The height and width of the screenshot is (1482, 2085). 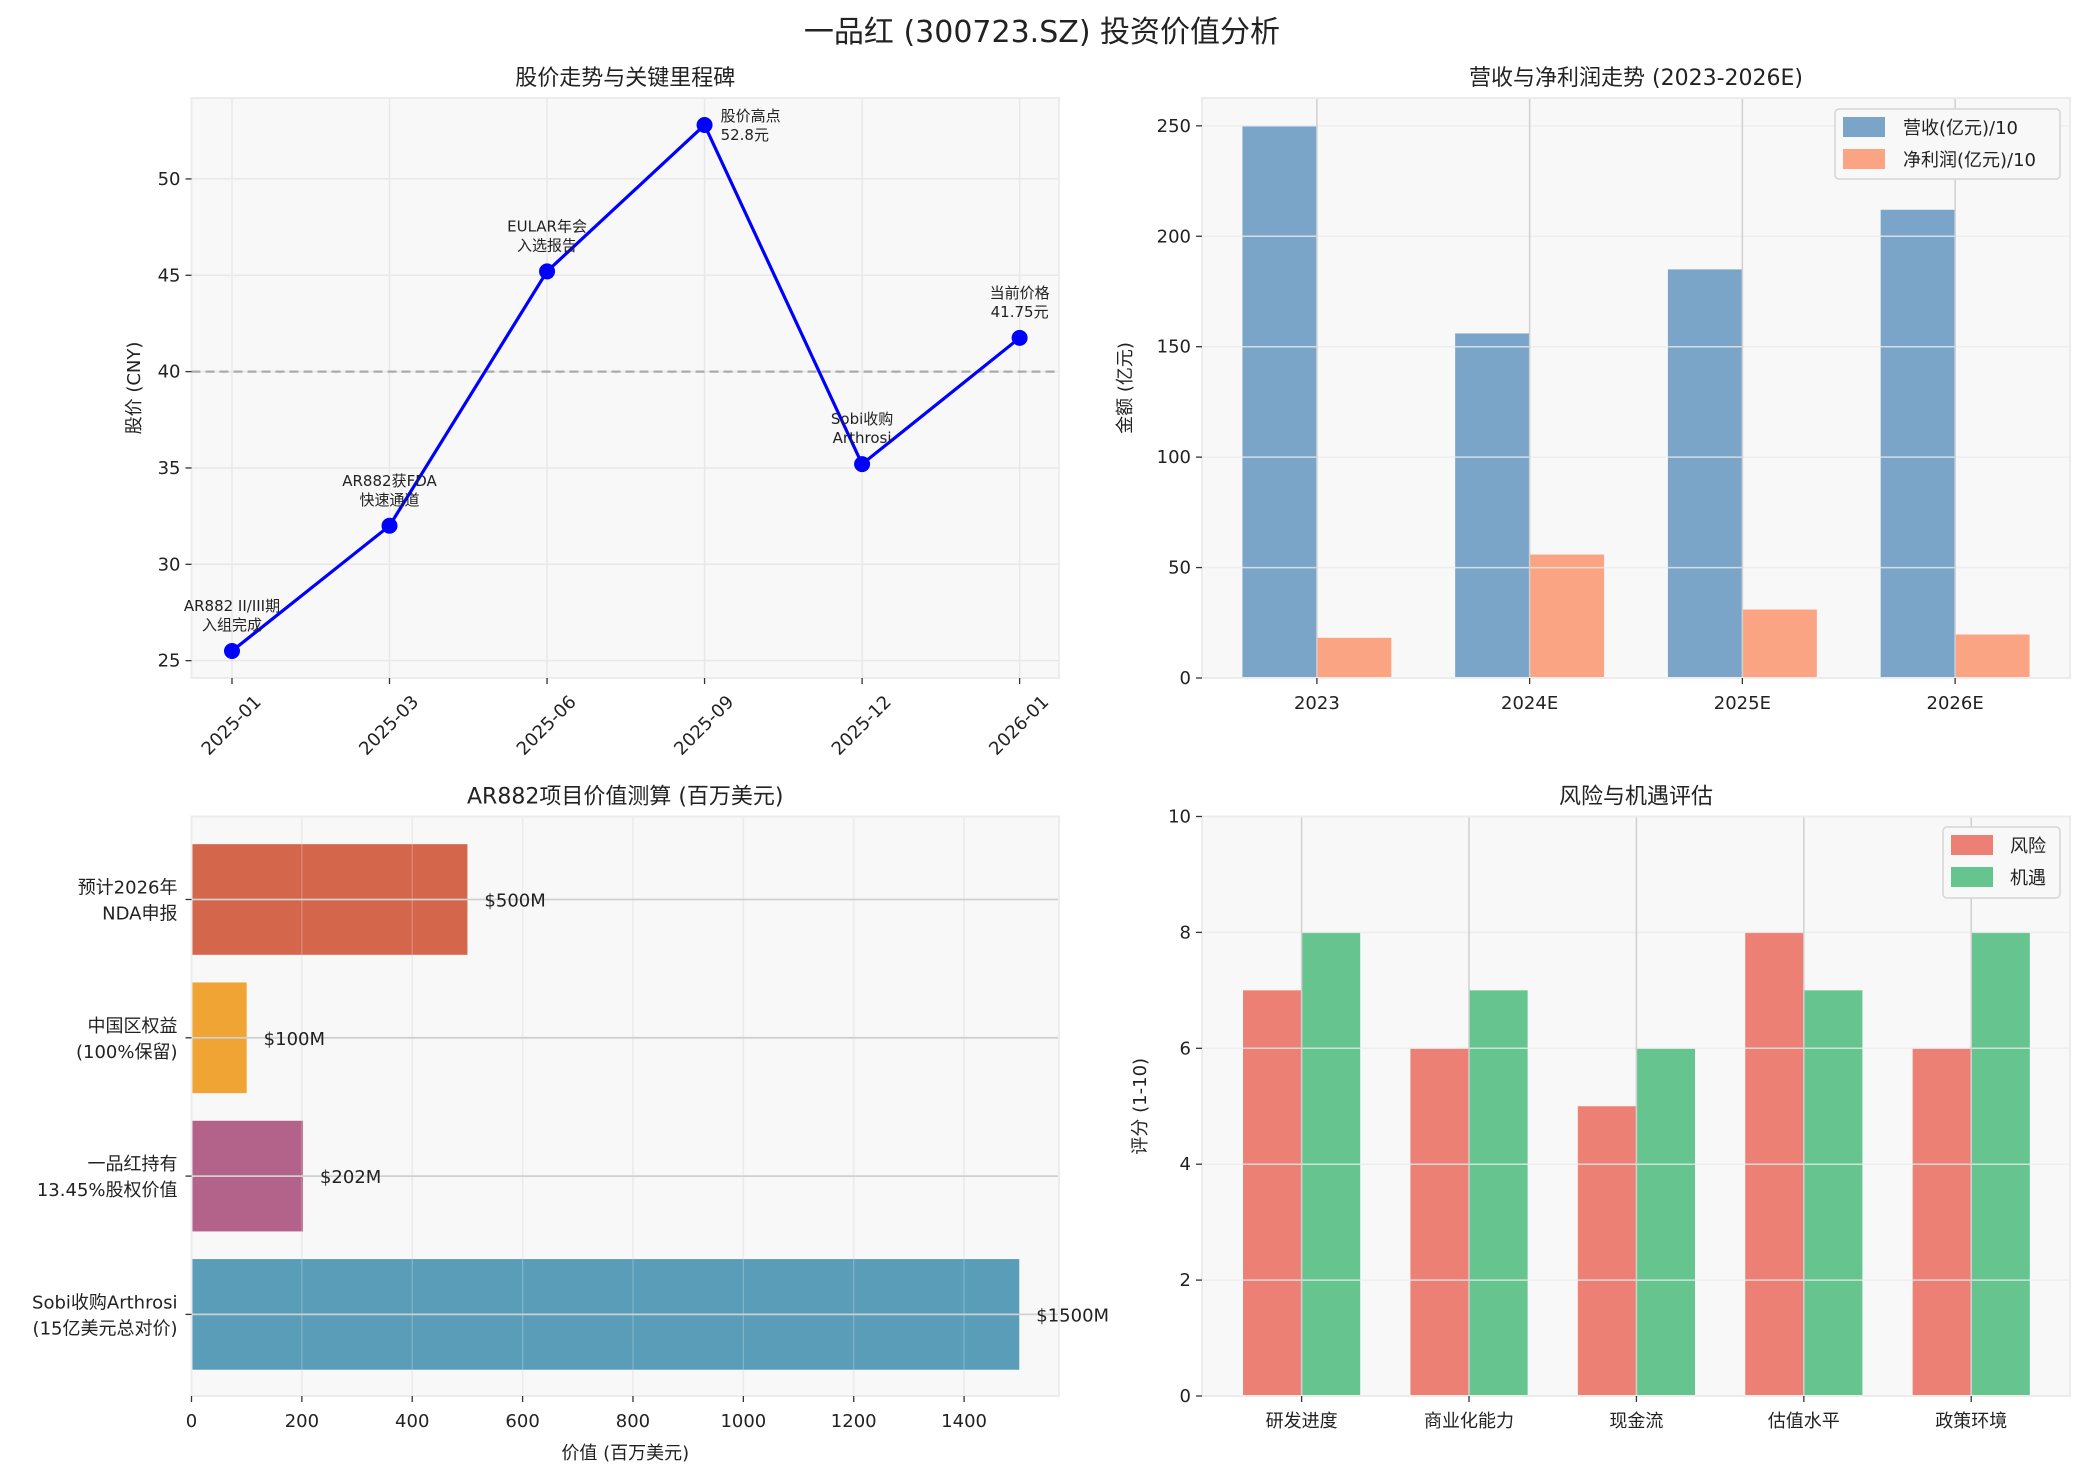 What do you see at coordinates (1174, 126) in the screenshot?
I see `y-tick-label: 250` at bounding box center [1174, 126].